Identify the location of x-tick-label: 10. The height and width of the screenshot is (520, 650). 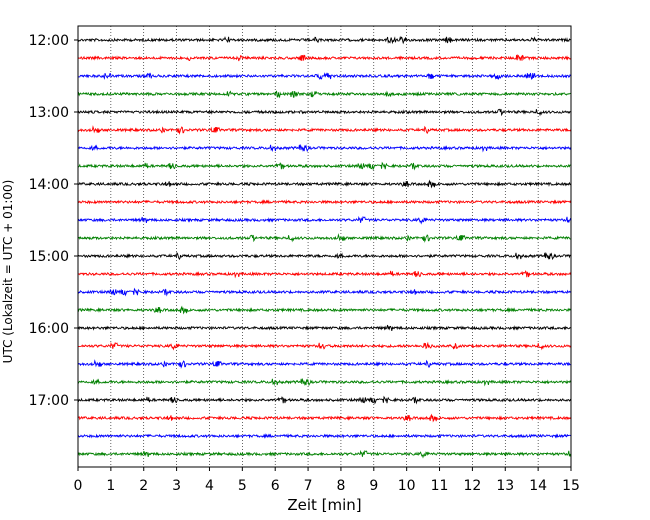
(407, 486).